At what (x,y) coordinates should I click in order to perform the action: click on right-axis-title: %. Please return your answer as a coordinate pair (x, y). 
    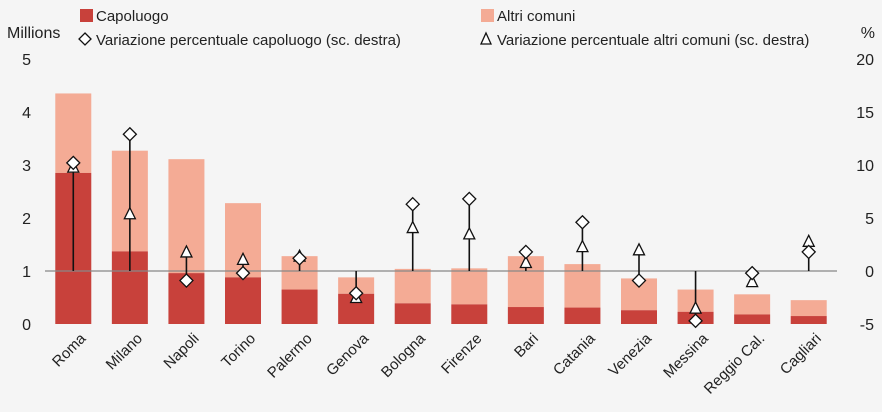
    Looking at the image, I should click on (868, 33).